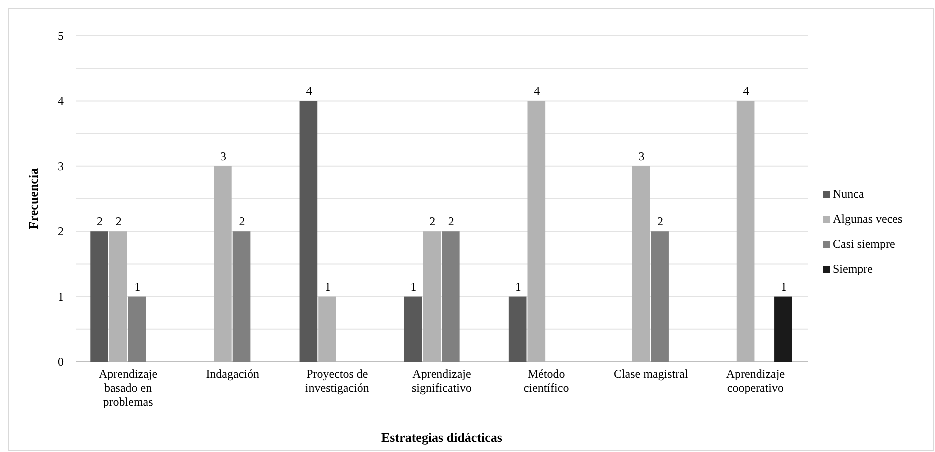 This screenshot has height=452, width=935. I want to click on y-tick-label: 1, so click(61, 297).